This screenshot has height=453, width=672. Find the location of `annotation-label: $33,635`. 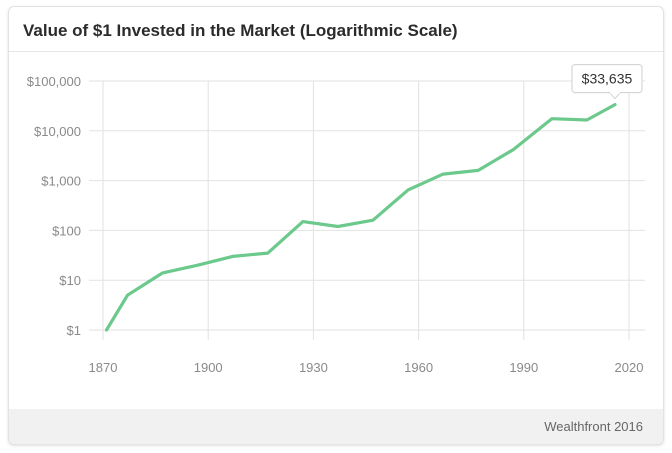

annotation-label: $33,635 is located at coordinates (607, 79).